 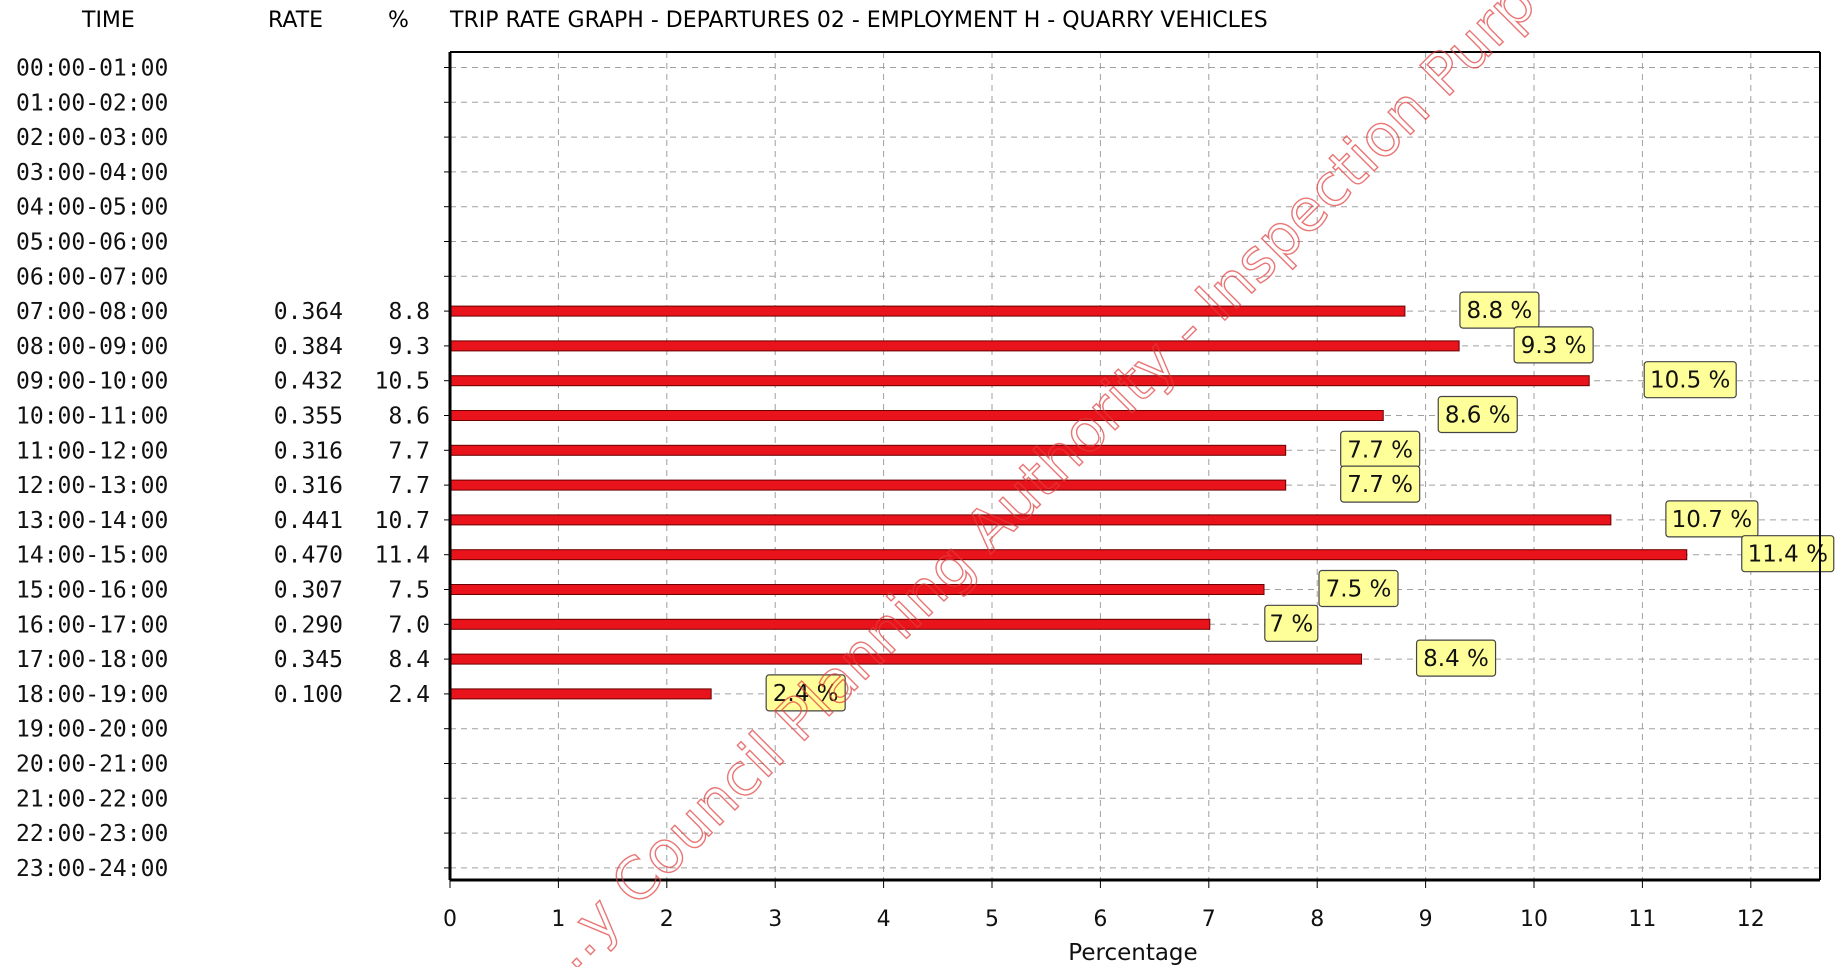 I want to click on percent-column-header: %, so click(x=398, y=20).